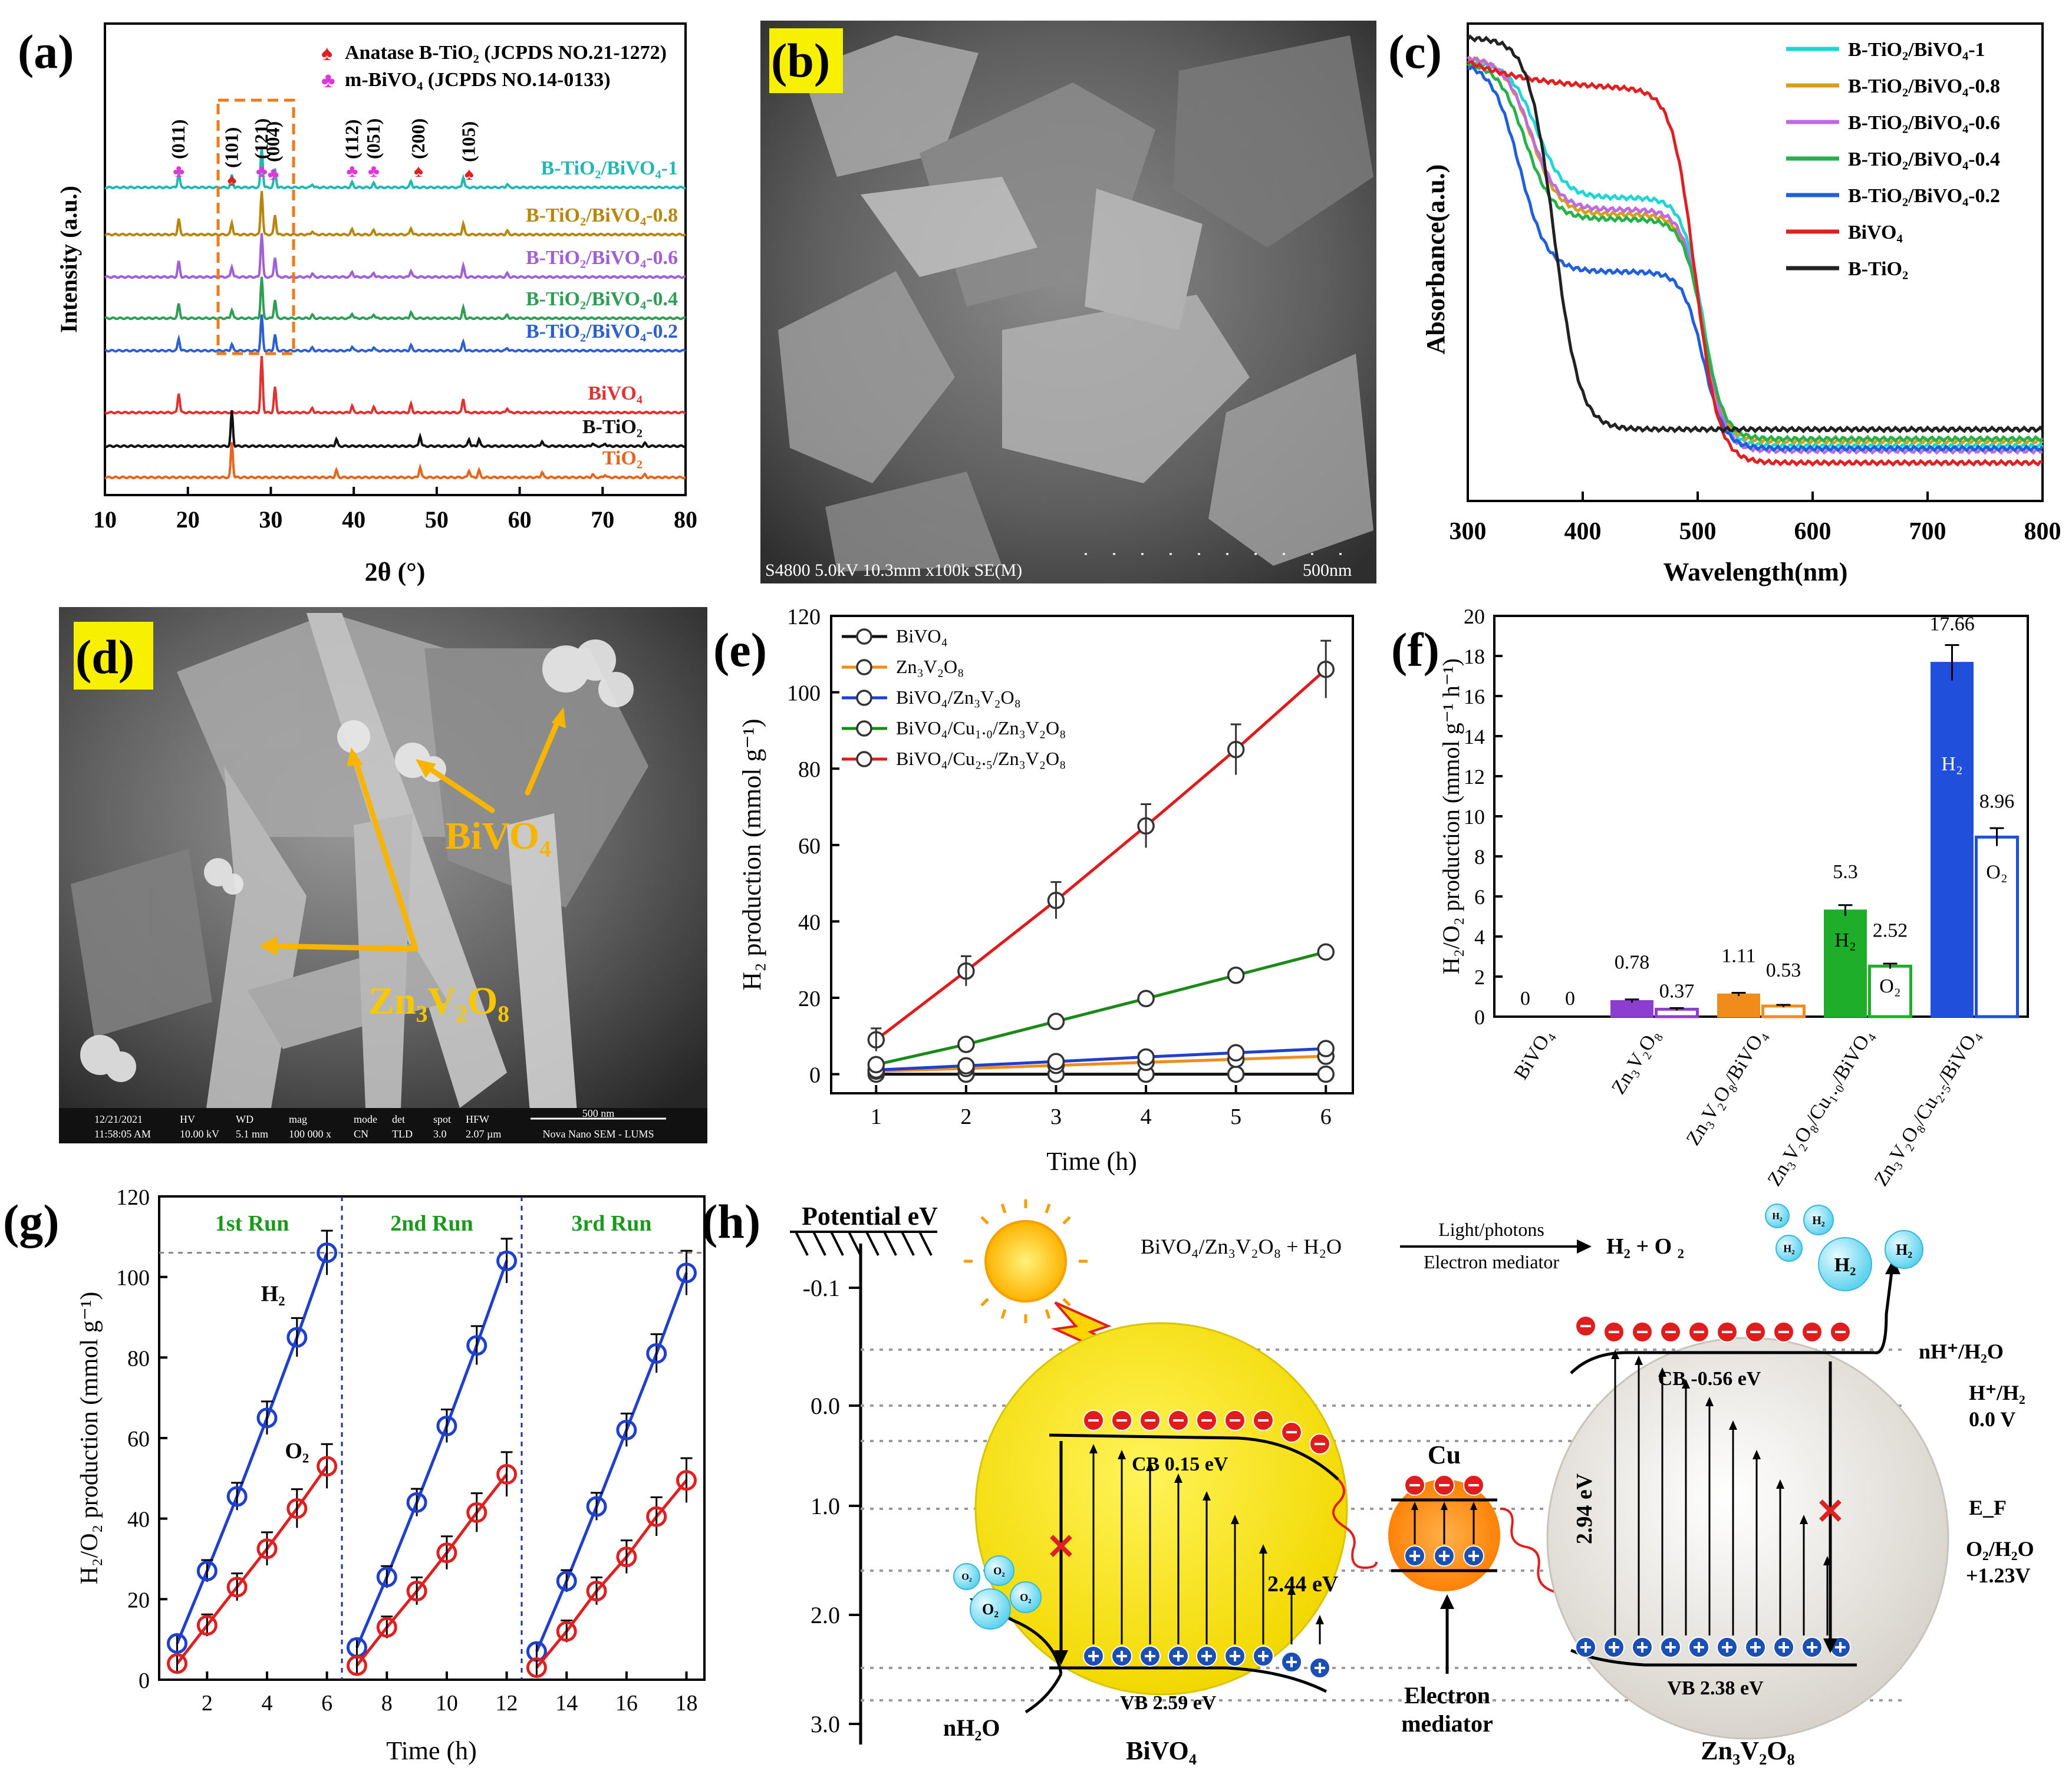 The height and width of the screenshot is (1774, 2072). What do you see at coordinates (418, 138) in the screenshot?
I see `xrd-peak-label-6: (200)` at bounding box center [418, 138].